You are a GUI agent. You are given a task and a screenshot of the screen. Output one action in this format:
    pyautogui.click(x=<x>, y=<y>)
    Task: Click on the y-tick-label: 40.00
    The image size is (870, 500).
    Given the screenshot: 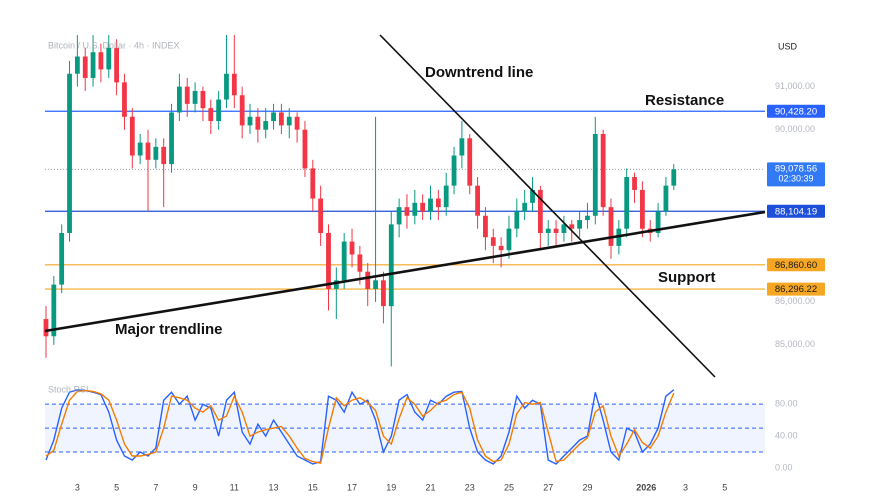 What is the action you would take?
    pyautogui.click(x=786, y=435)
    